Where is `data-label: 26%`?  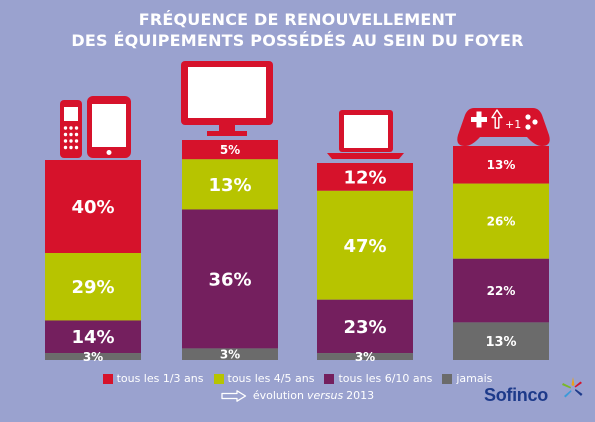 data-label: 26% is located at coordinates (501, 222).